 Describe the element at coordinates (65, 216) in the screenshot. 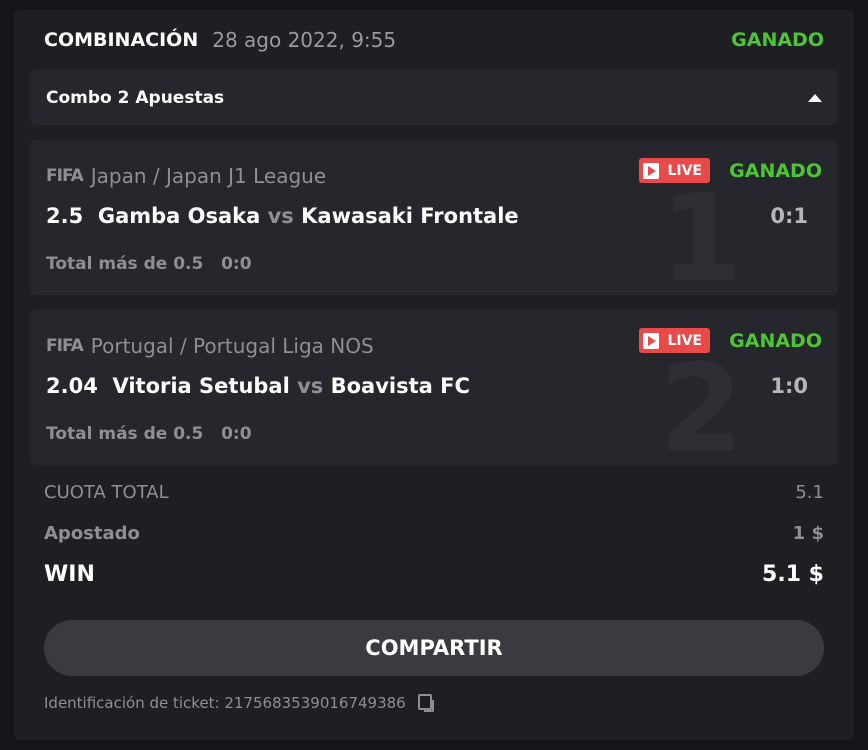

I see `odds: 2.5` at that location.